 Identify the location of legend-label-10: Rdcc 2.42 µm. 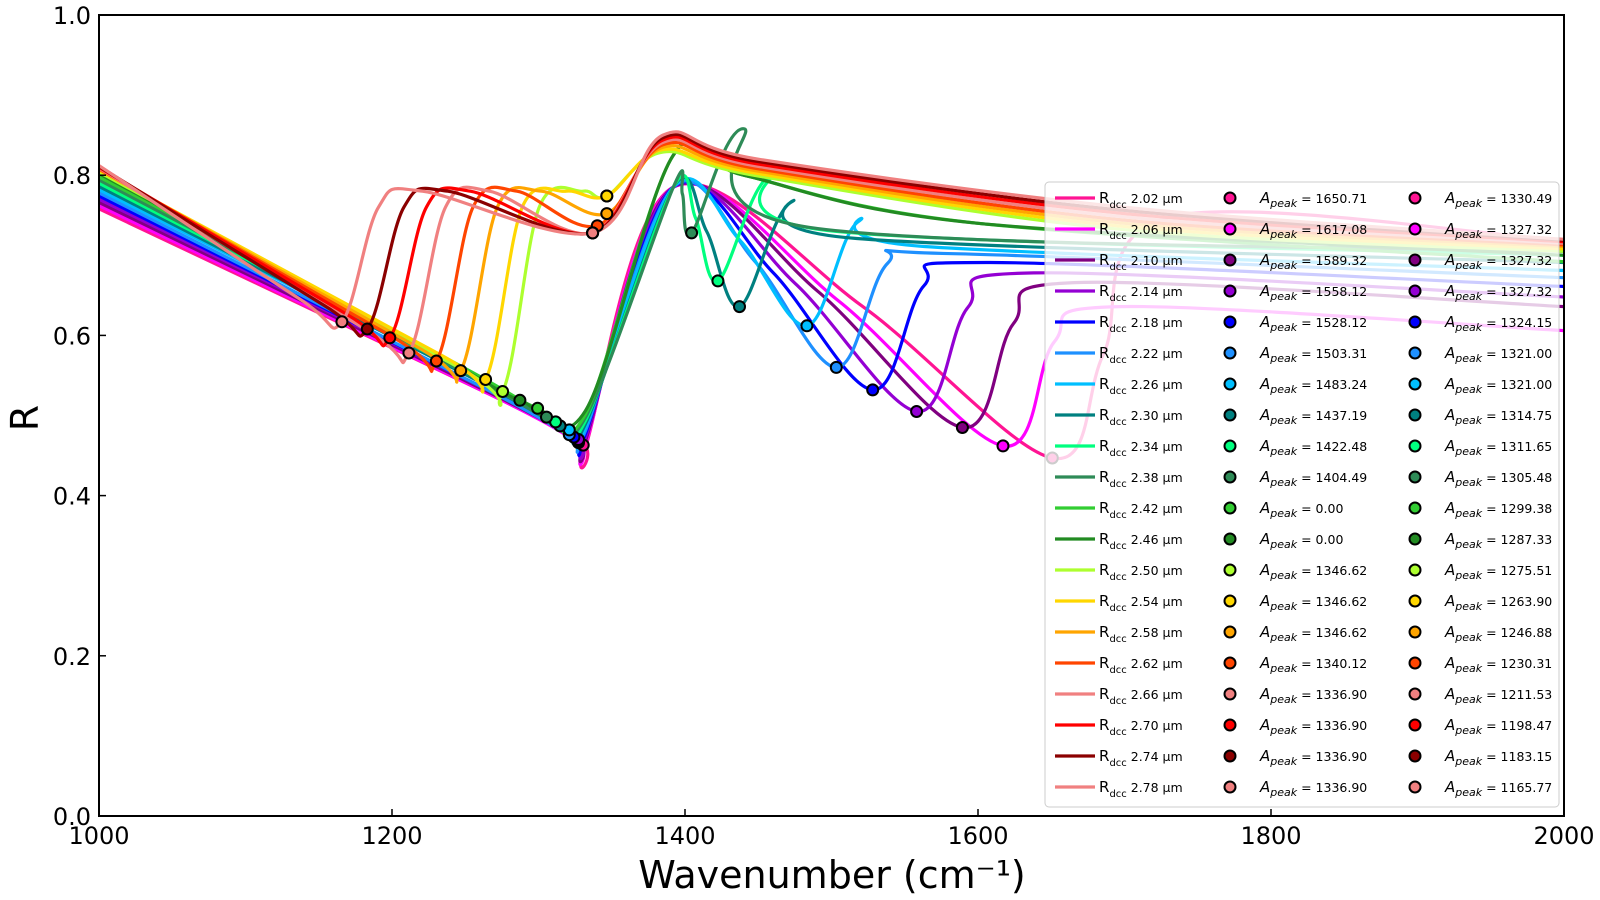
(1141, 510).